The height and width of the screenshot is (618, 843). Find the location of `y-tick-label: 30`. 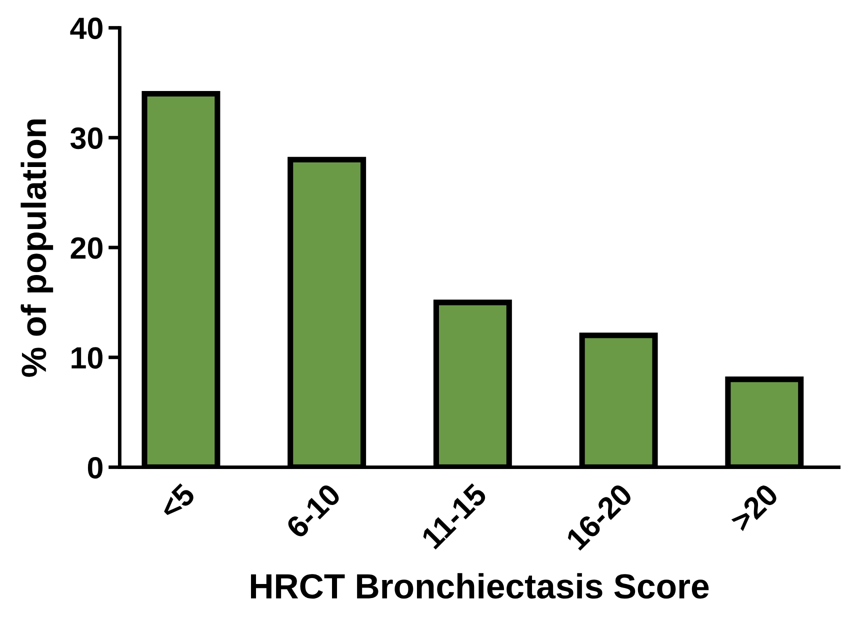

y-tick-label: 30 is located at coordinates (86, 138).